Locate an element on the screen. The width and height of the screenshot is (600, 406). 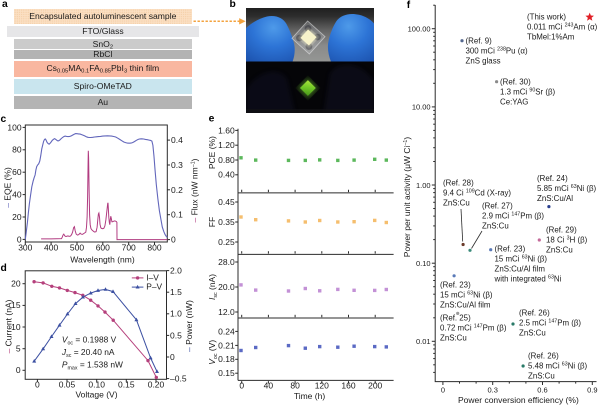
svg-text: 2.0 is located at coordinates (176, 271).